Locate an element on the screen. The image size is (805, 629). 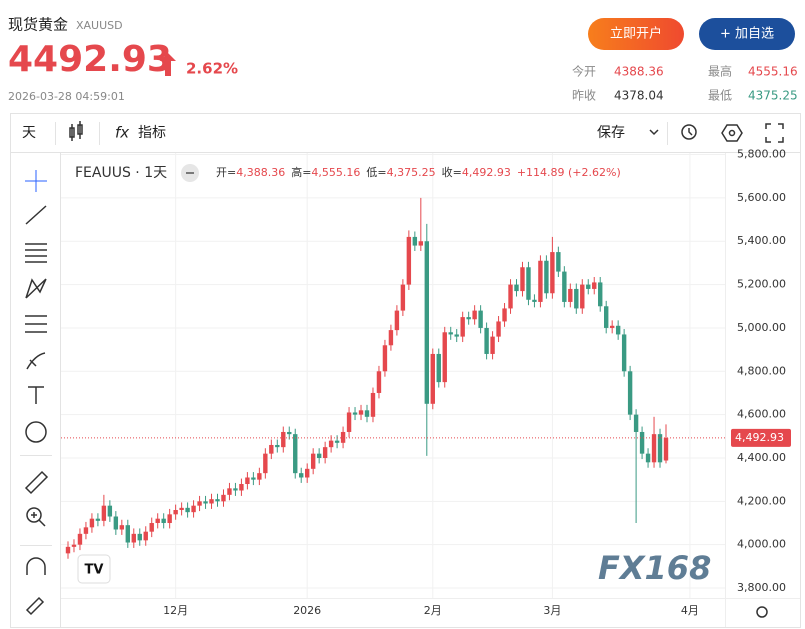
projection-tool is located at coordinates (36, 324).